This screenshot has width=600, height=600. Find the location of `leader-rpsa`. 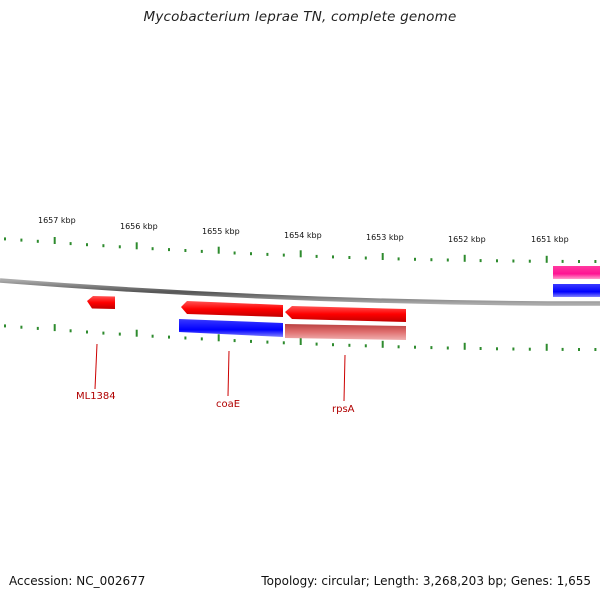

leader-rpsa is located at coordinates (344, 378).